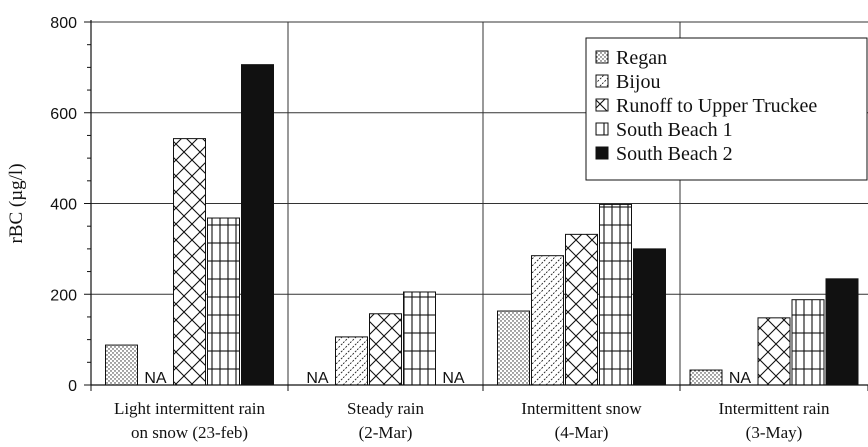 The width and height of the screenshot is (868, 447). What do you see at coordinates (351, 361) in the screenshot?
I see `bar-bijou-cat1` at bounding box center [351, 361].